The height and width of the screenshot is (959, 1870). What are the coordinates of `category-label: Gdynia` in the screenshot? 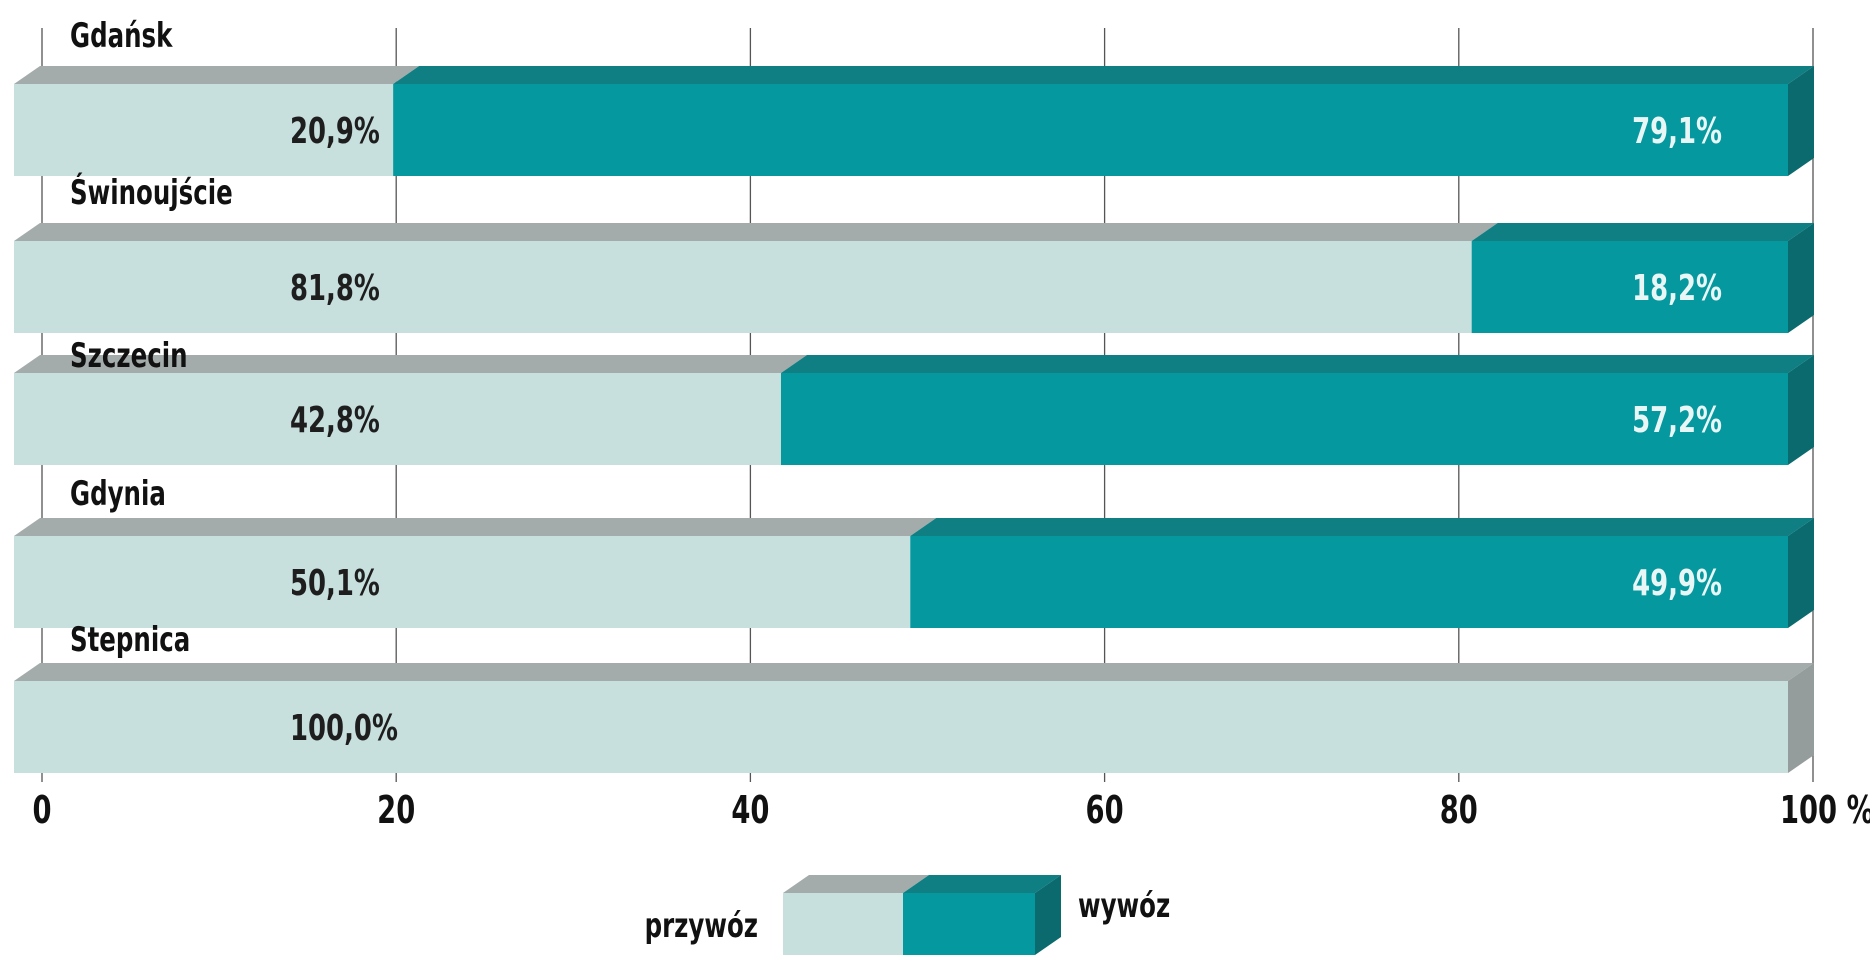 It's located at (118, 493).